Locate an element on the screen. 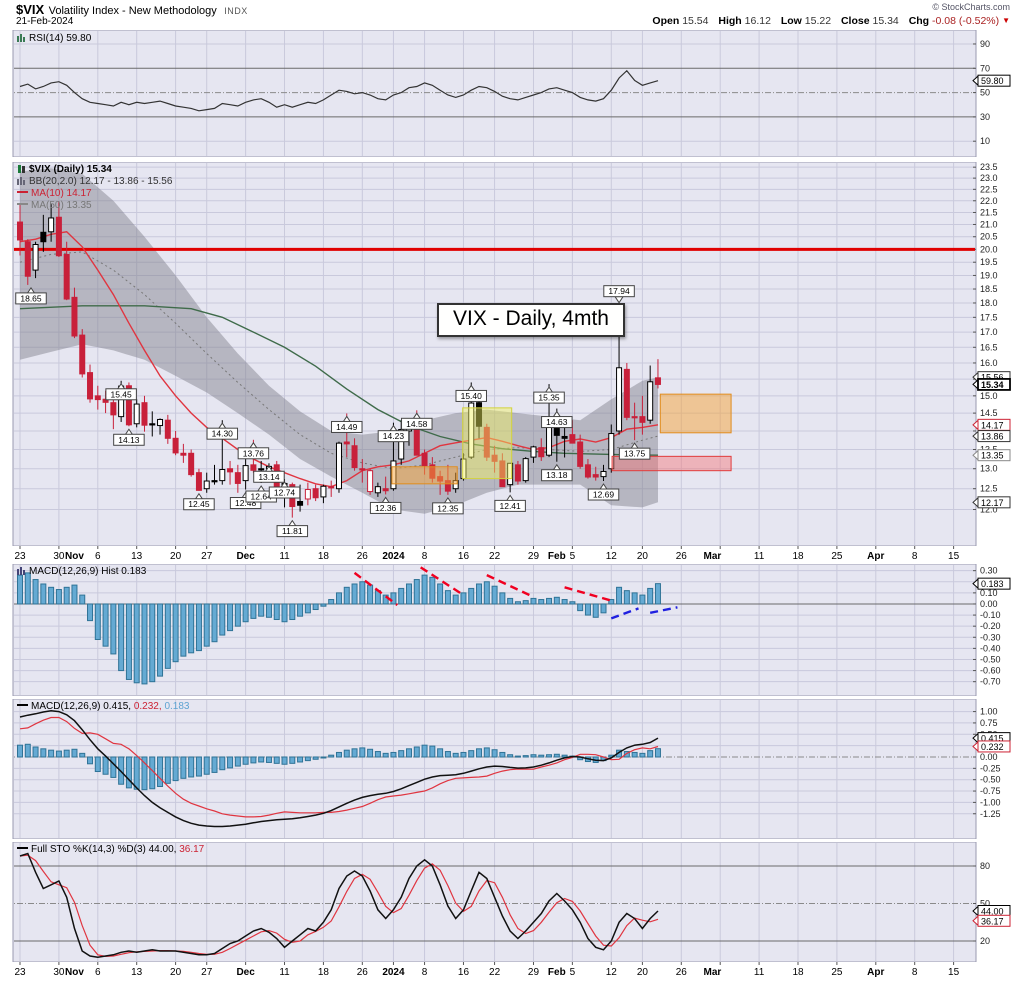 This screenshot has width=1024, height=983. svg-text: Dec is located at coordinates (245, 972).